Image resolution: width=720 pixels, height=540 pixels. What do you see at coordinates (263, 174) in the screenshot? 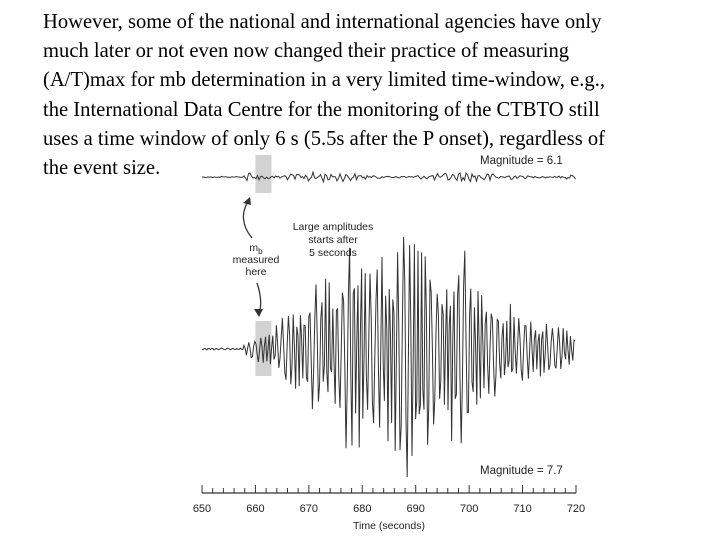
I see `mb-window-top` at bounding box center [263, 174].